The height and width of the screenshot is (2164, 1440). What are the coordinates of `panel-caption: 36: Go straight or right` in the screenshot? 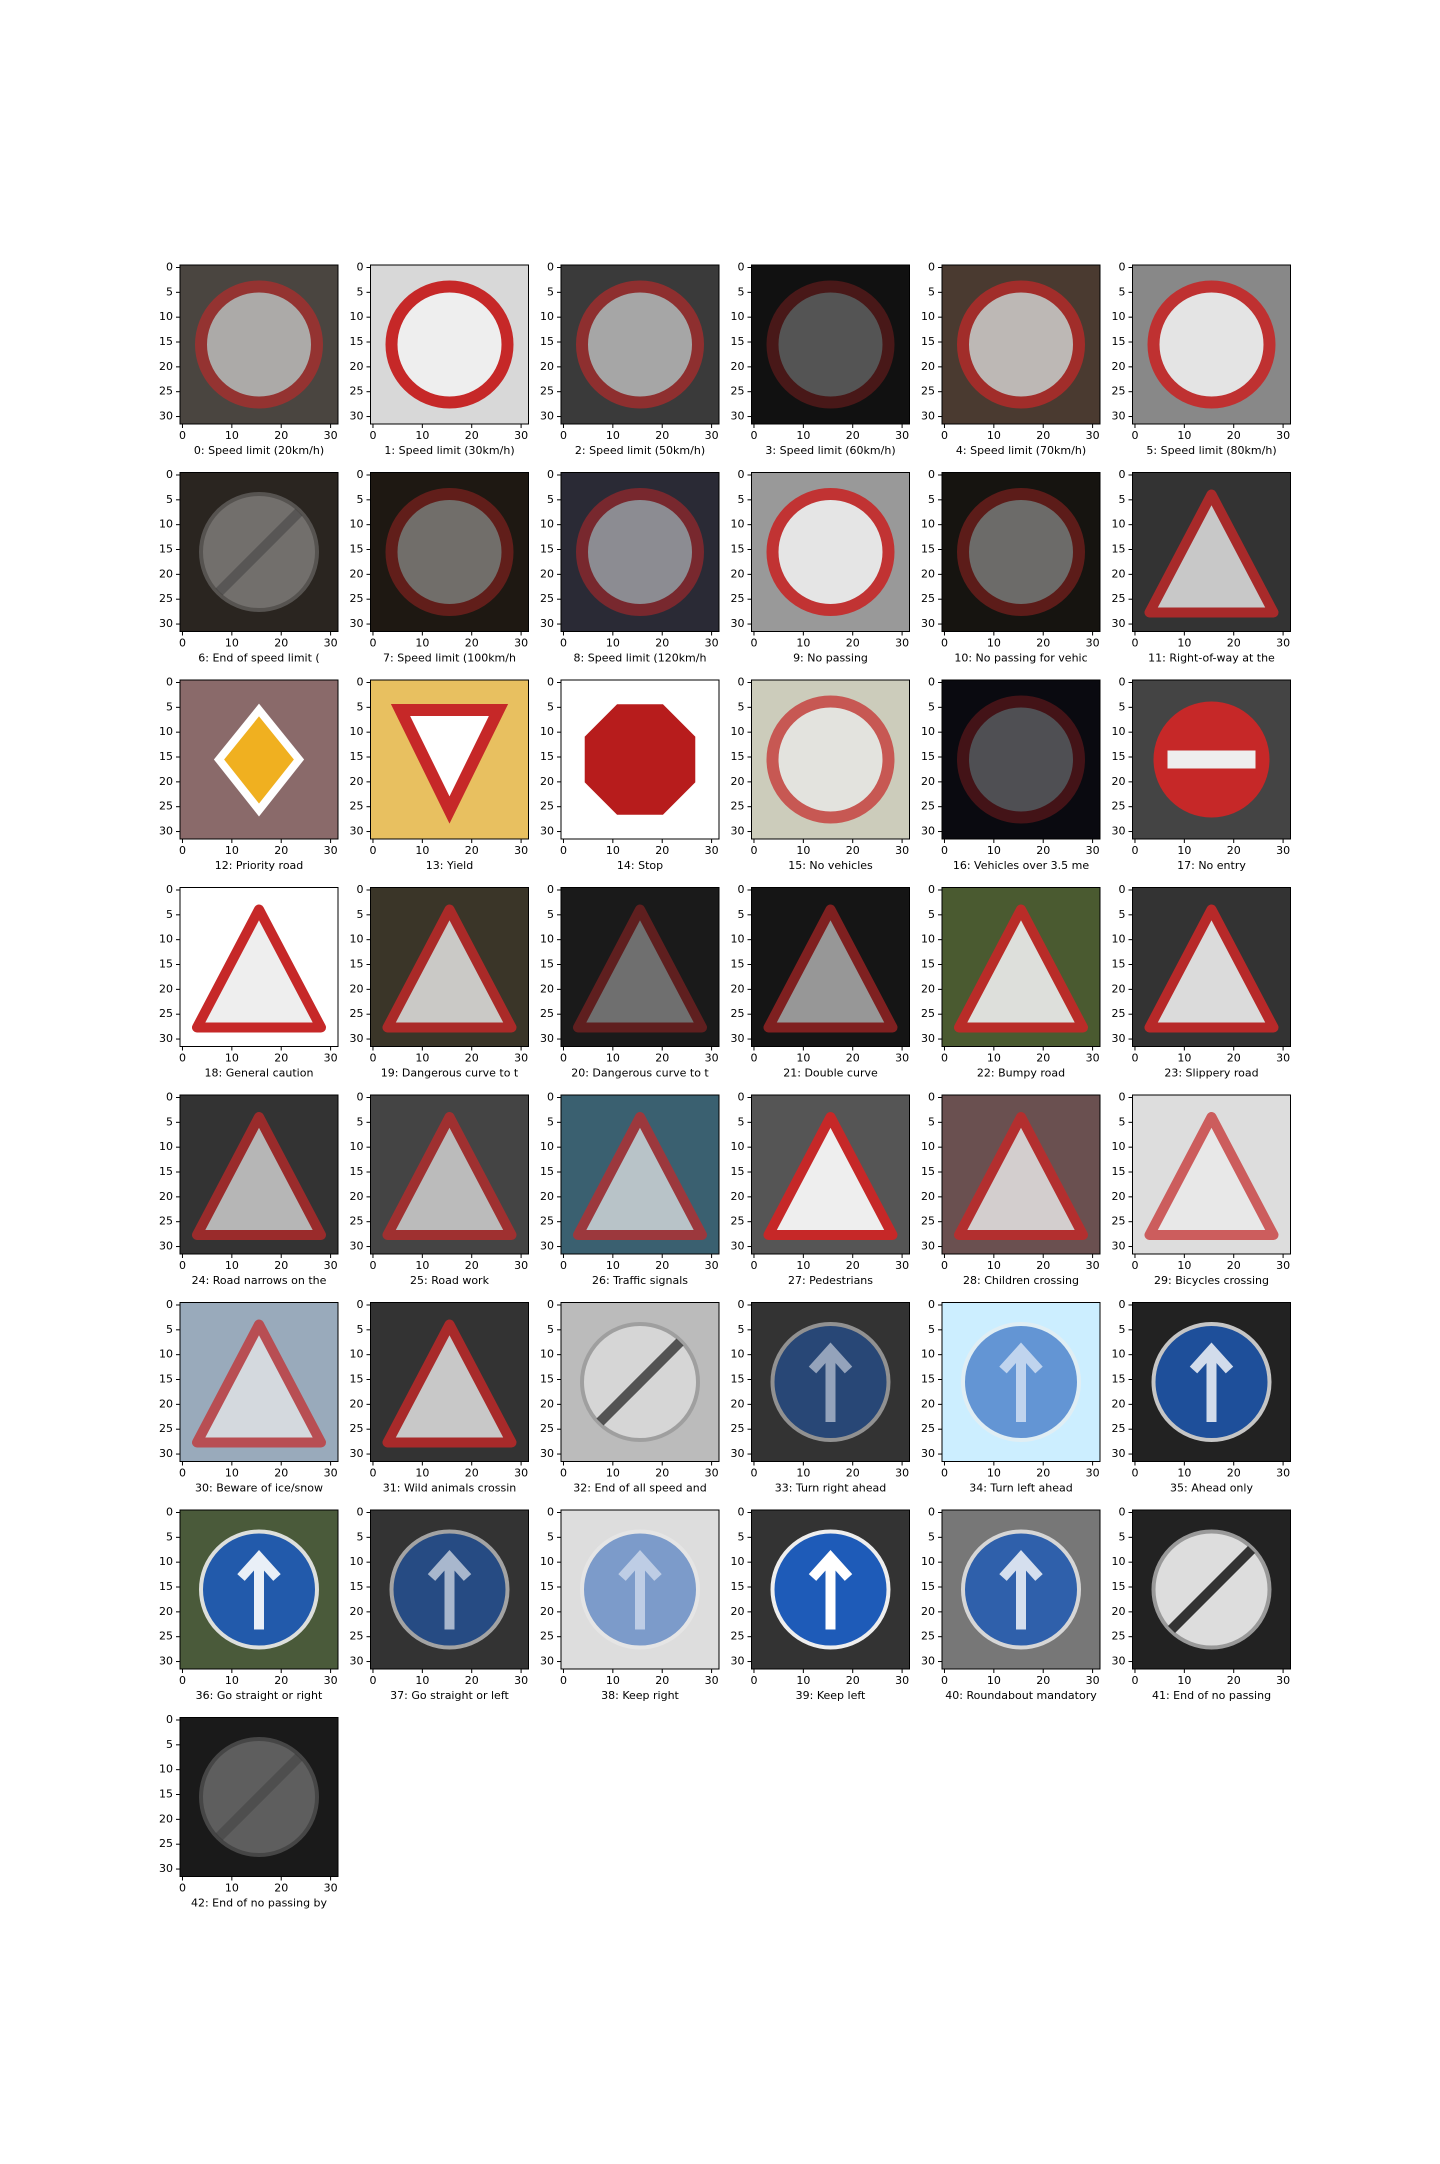 It's located at (259, 1695).